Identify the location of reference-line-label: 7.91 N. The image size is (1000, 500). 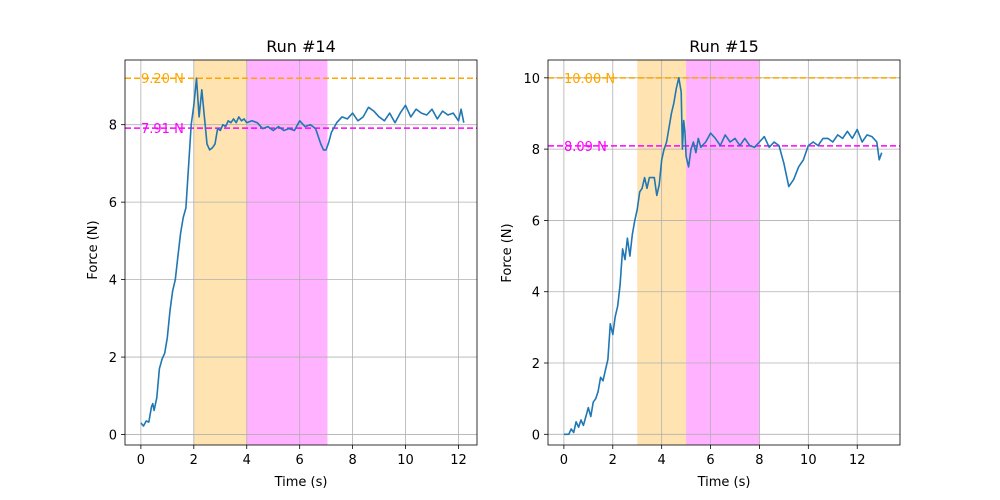
(162, 129).